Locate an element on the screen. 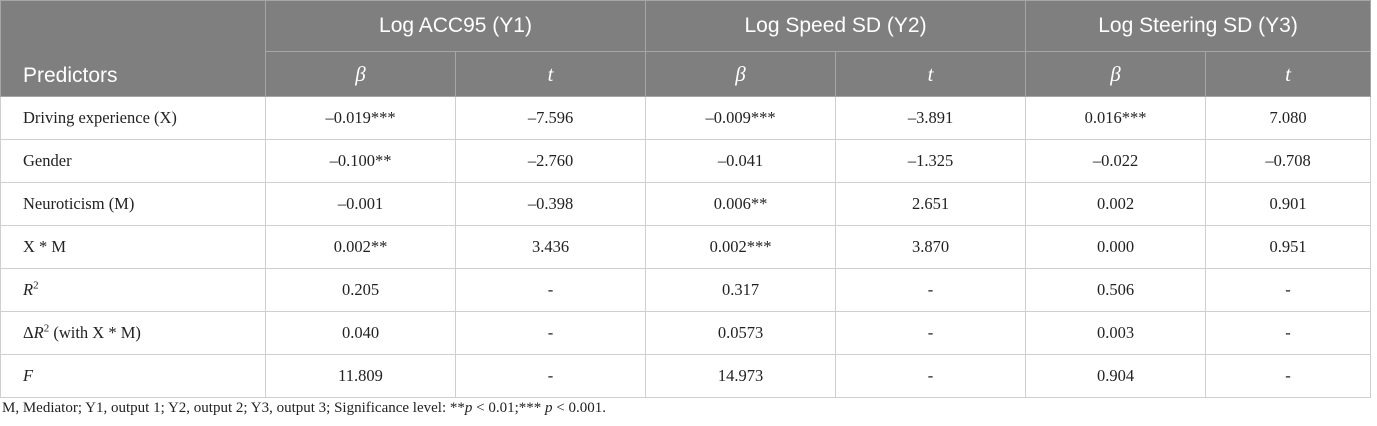 This screenshot has width=1377, height=426. text-segment: Neuroticism (M) is located at coordinates (79, 203).